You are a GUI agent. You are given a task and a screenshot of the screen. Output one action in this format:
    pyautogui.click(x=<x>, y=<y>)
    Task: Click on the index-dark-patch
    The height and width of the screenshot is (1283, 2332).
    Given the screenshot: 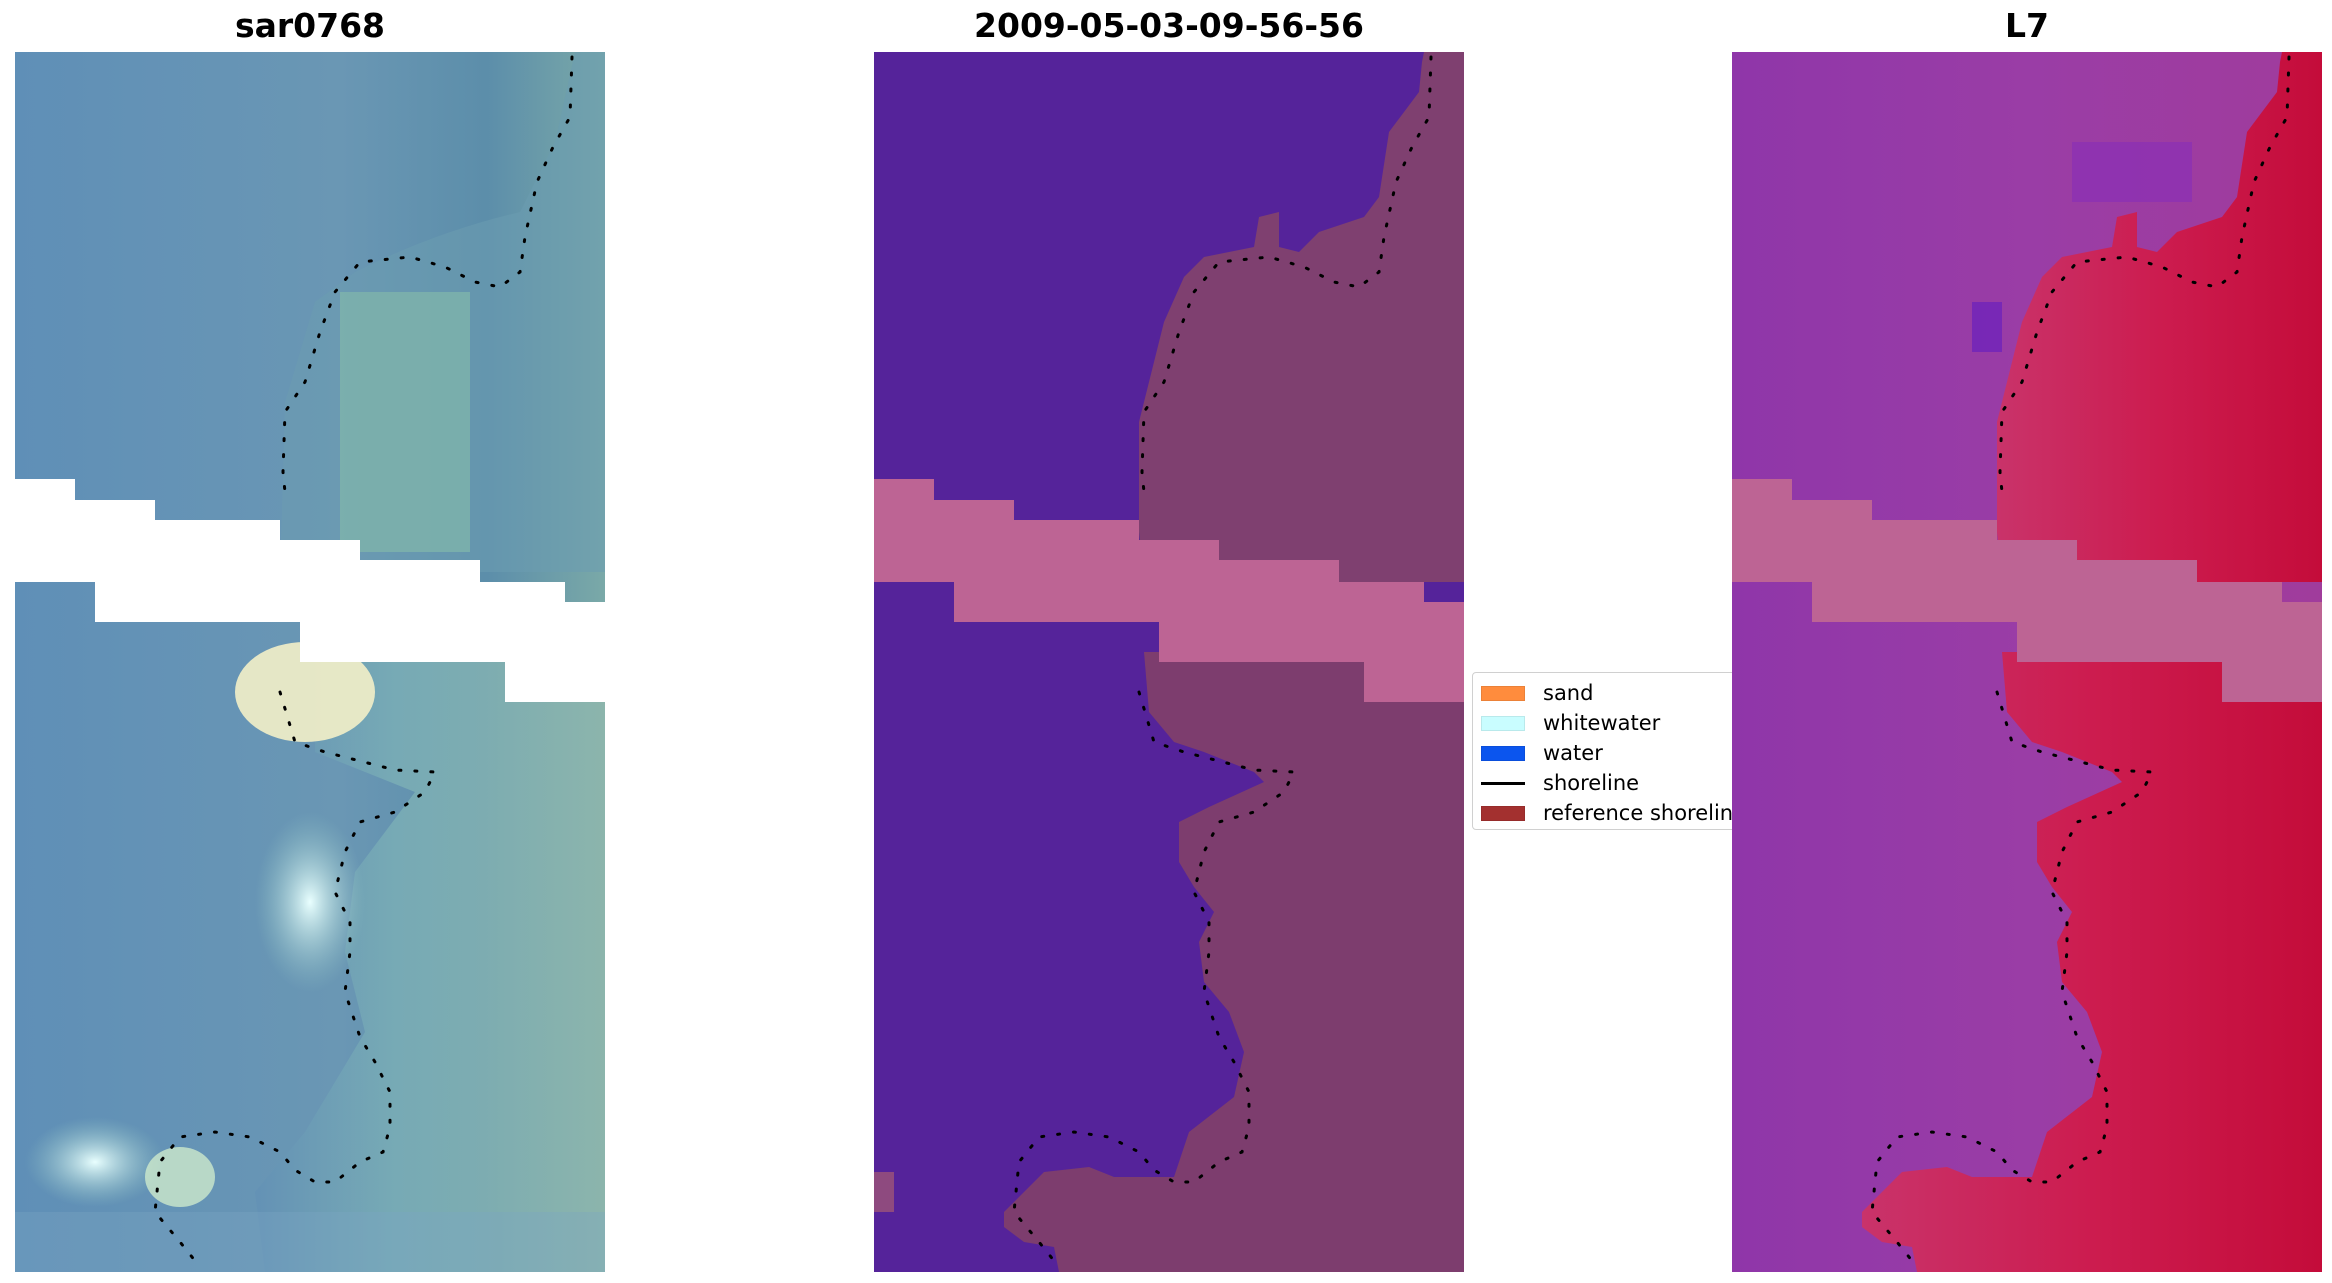 What is the action you would take?
    pyautogui.click(x=2132, y=172)
    